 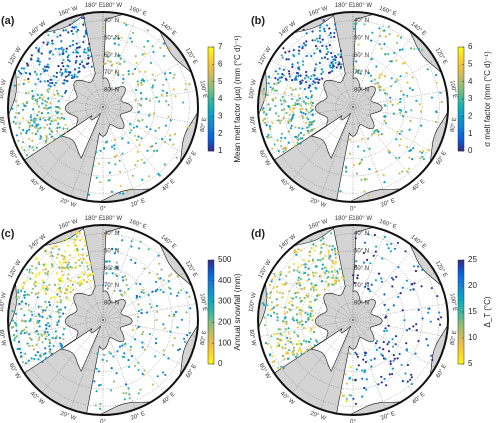 What do you see at coordinates (111, 21) in the screenshot?
I see `latitude-label: 40° N` at bounding box center [111, 21].